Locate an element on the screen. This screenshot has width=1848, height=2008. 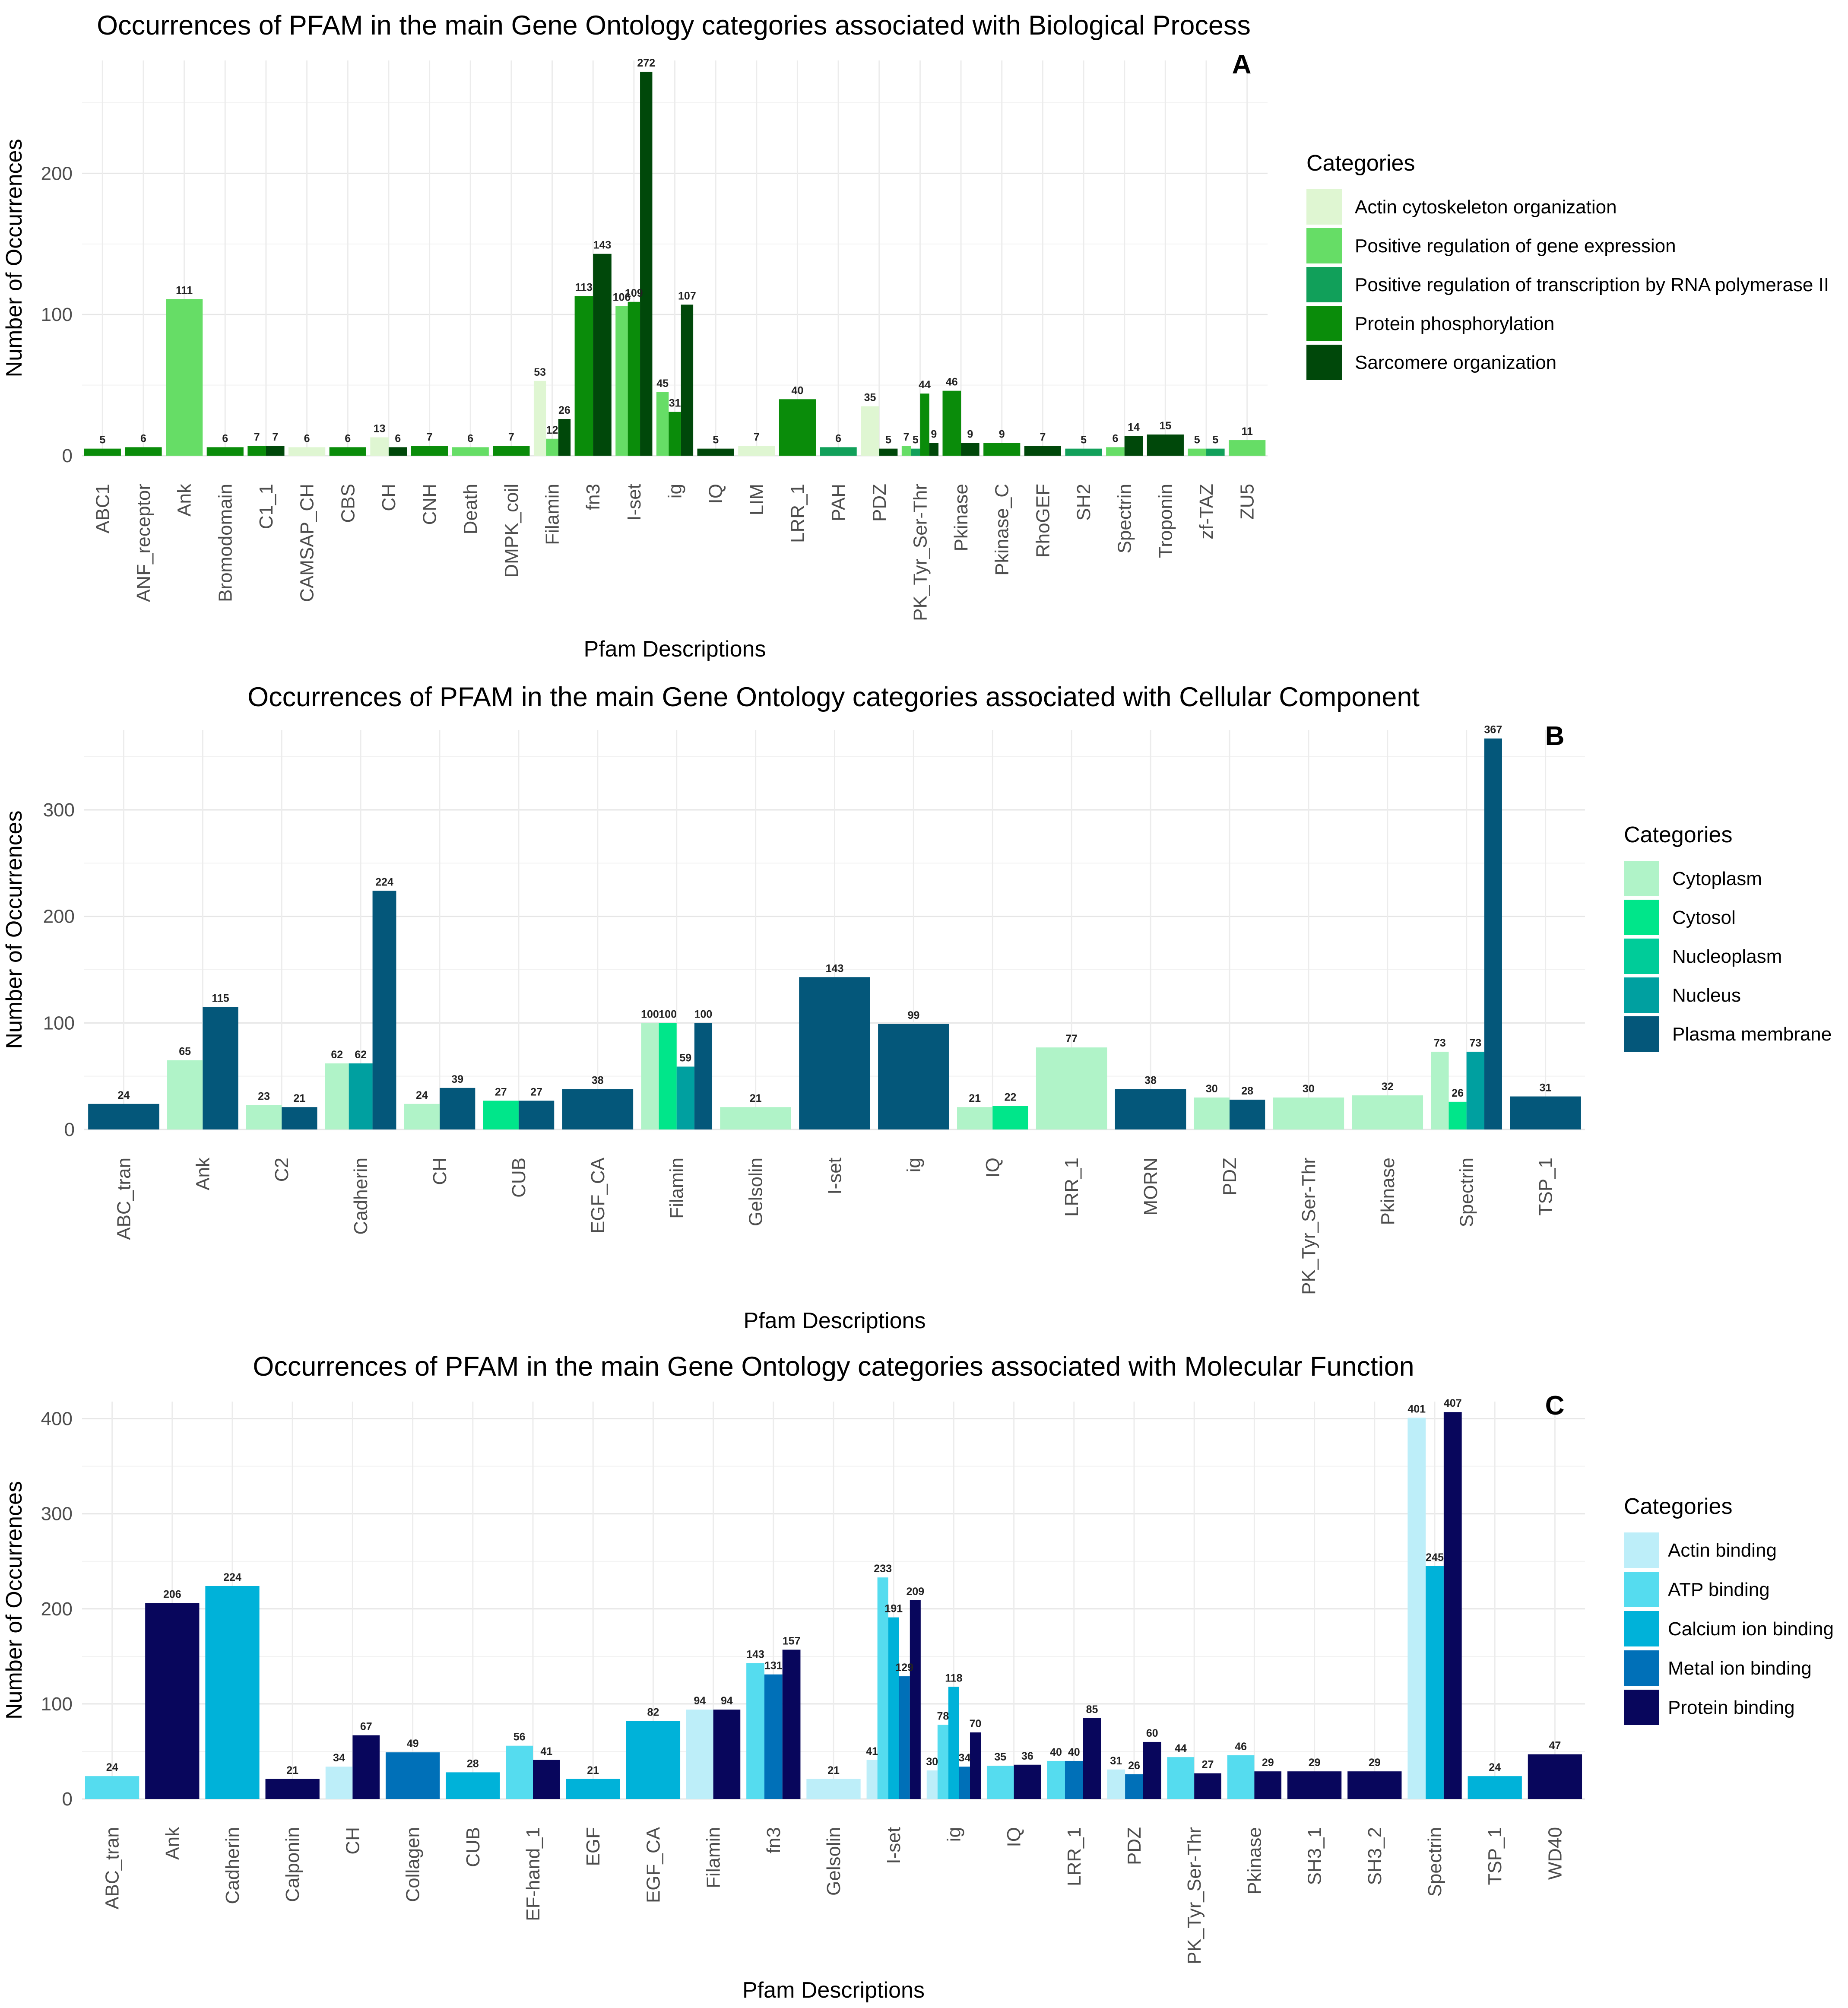
bar-value-label: 31 is located at coordinates (1116, 1761).